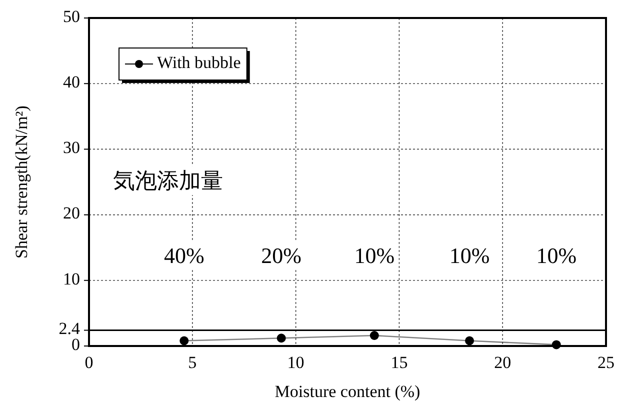 Image resolution: width=634 pixels, height=409 pixels. Describe the element at coordinates (71, 82) in the screenshot. I see `y-tick-label: 40` at that location.